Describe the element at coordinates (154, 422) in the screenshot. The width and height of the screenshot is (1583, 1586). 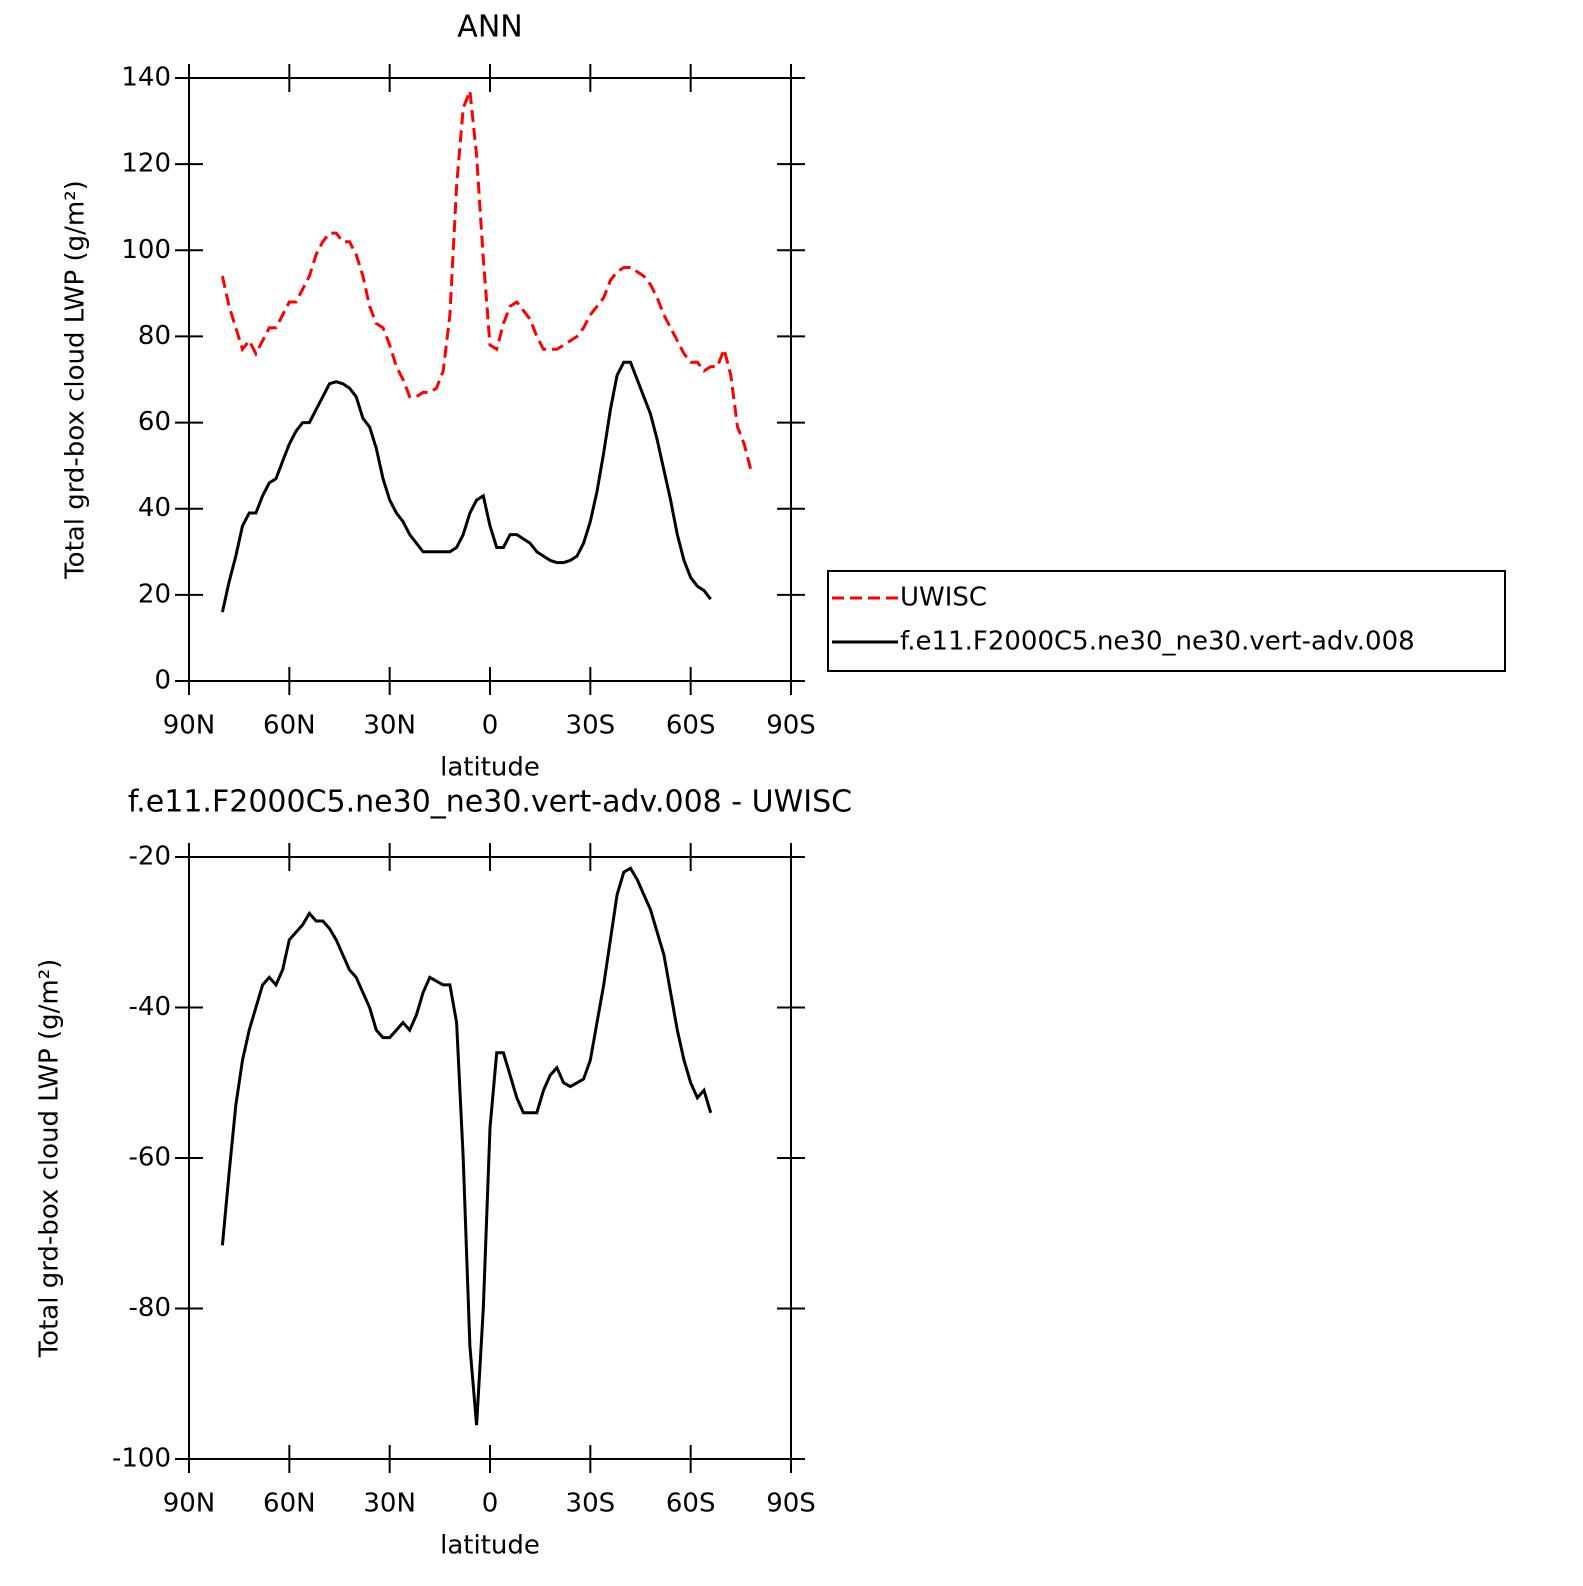
I see `y-tick-label: 60` at that location.